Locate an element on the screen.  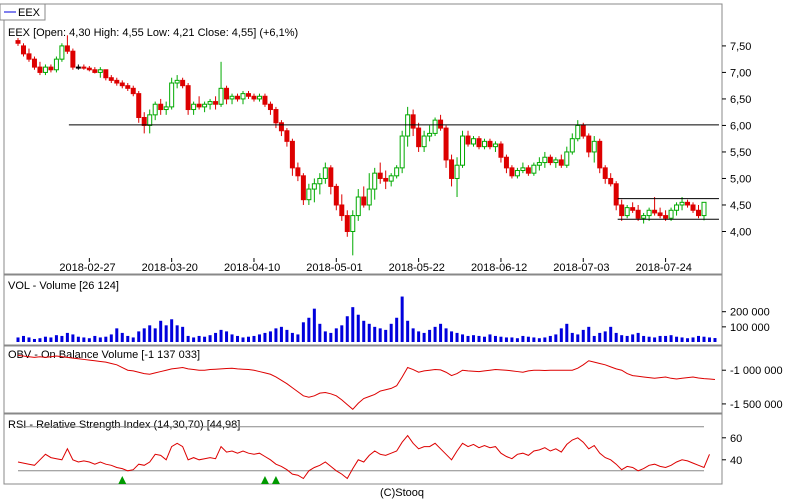
price-ytick-label: 5,00 is located at coordinates (740, 179).